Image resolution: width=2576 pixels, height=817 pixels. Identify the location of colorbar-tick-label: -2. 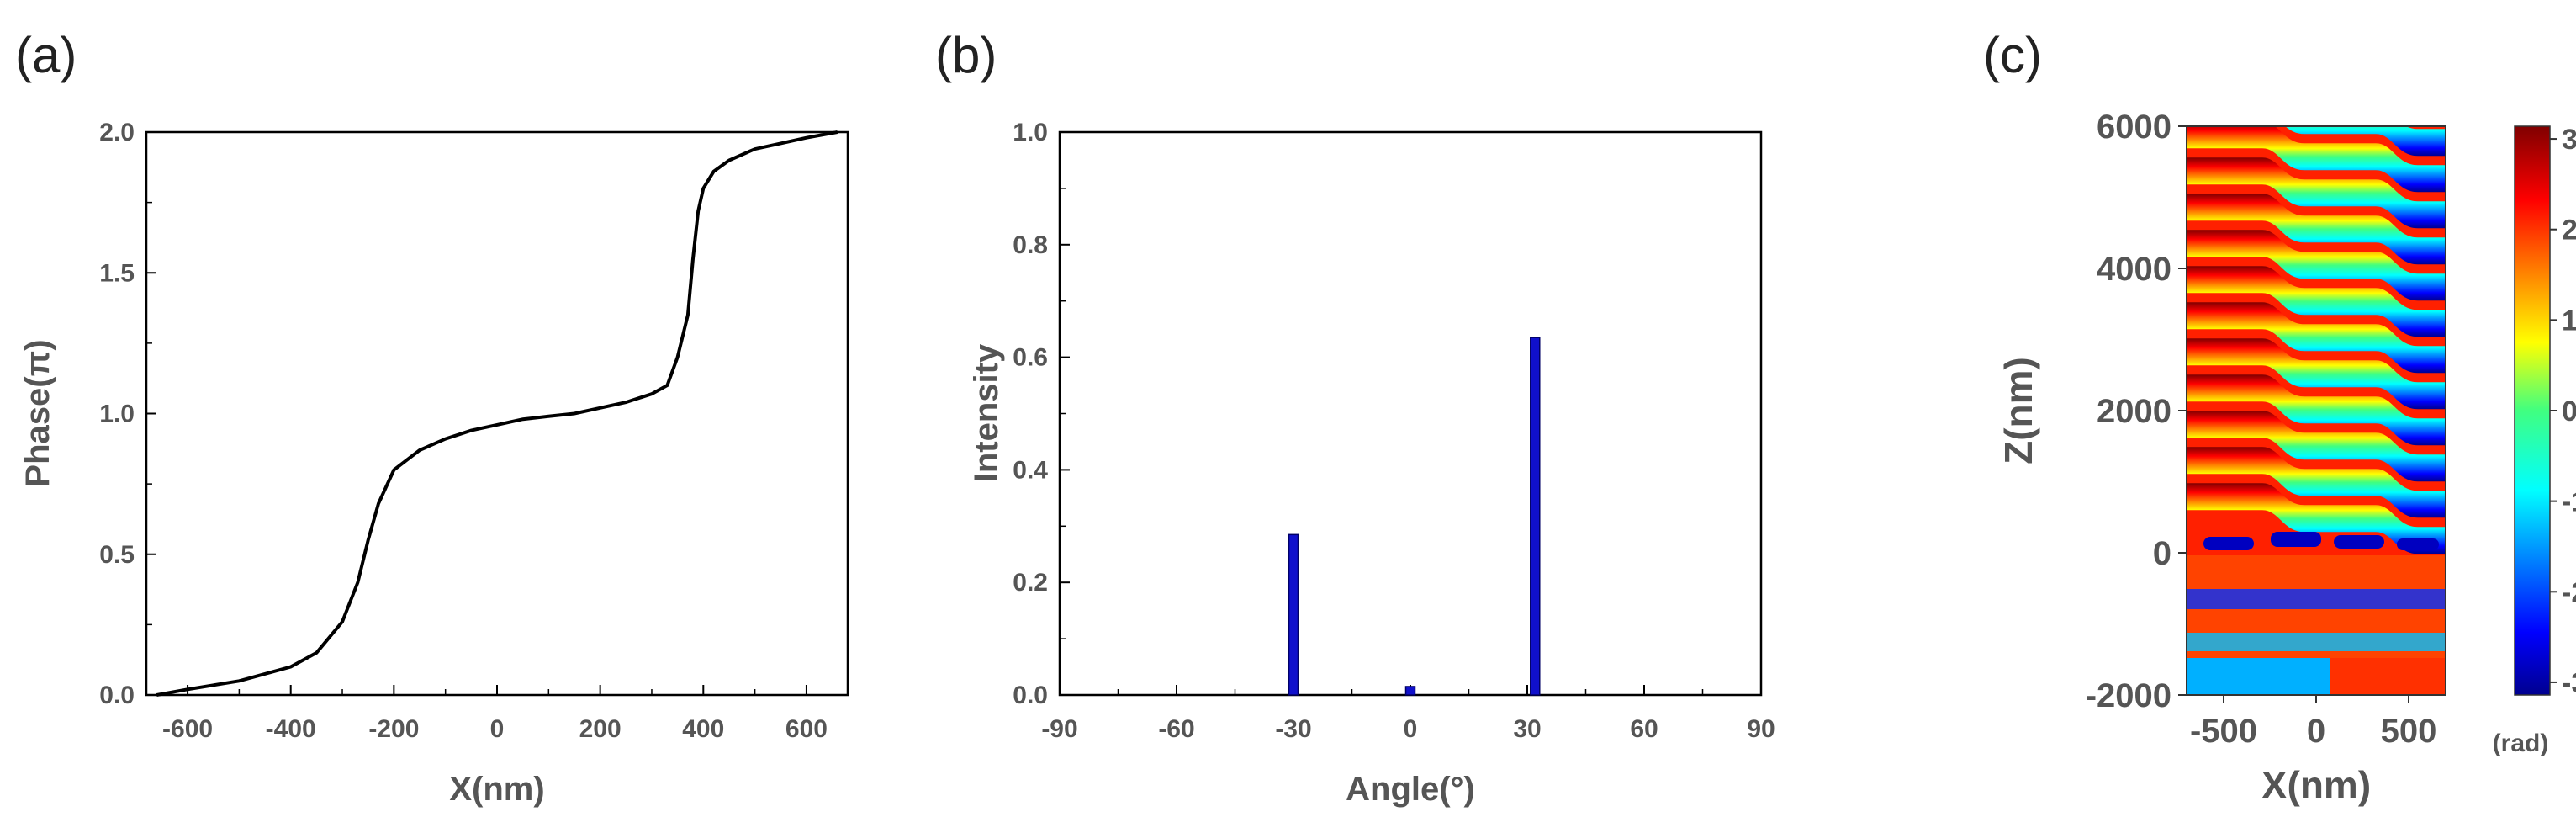
(2569, 592).